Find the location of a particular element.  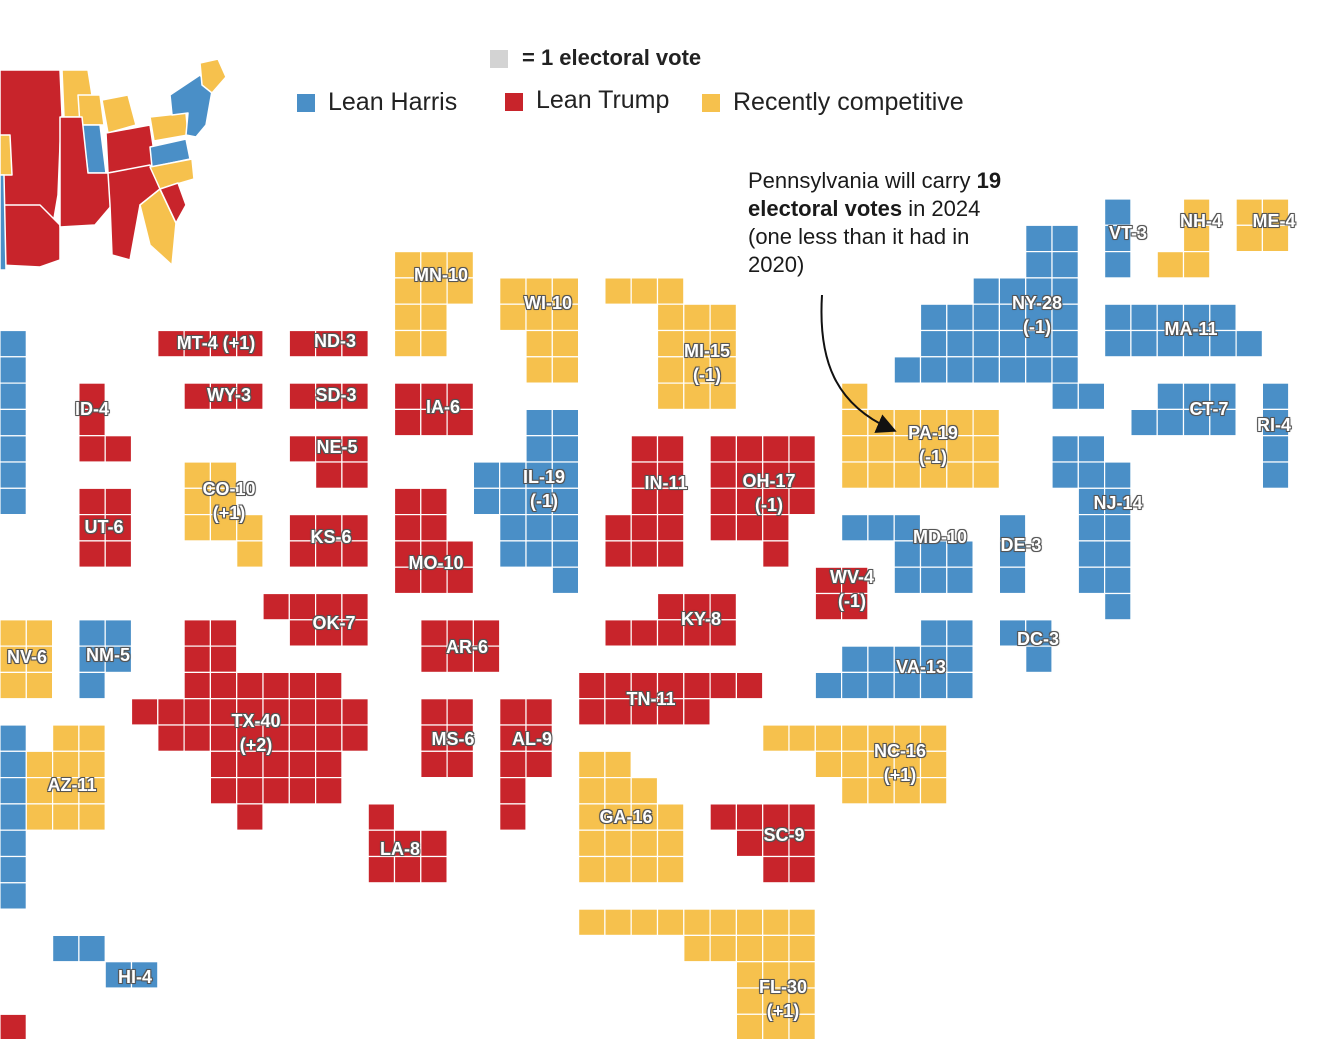

state-md is located at coordinates (907, 554).